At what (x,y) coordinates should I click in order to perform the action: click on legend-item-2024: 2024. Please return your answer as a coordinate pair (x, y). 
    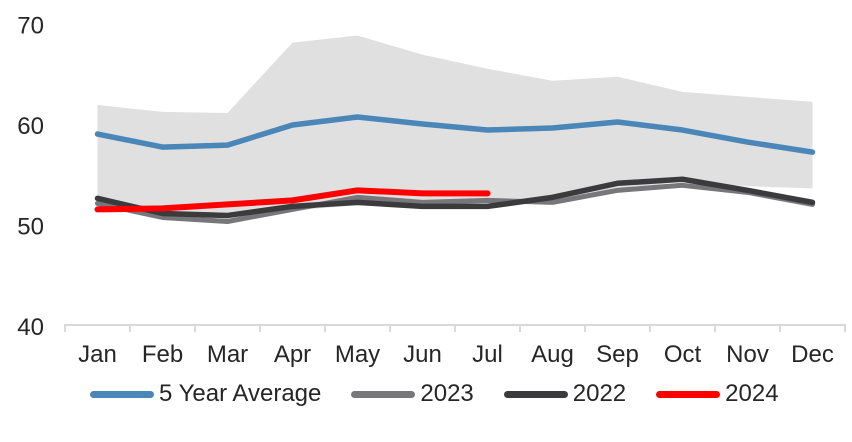
    Looking at the image, I should click on (717, 393).